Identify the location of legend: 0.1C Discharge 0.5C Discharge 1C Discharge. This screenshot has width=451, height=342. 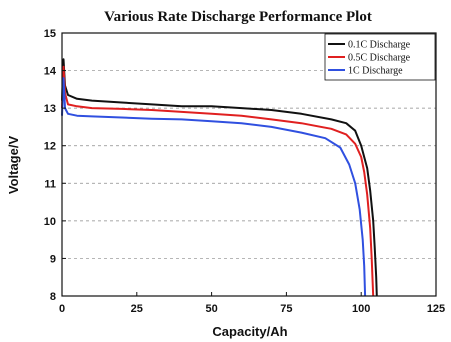
(380, 57).